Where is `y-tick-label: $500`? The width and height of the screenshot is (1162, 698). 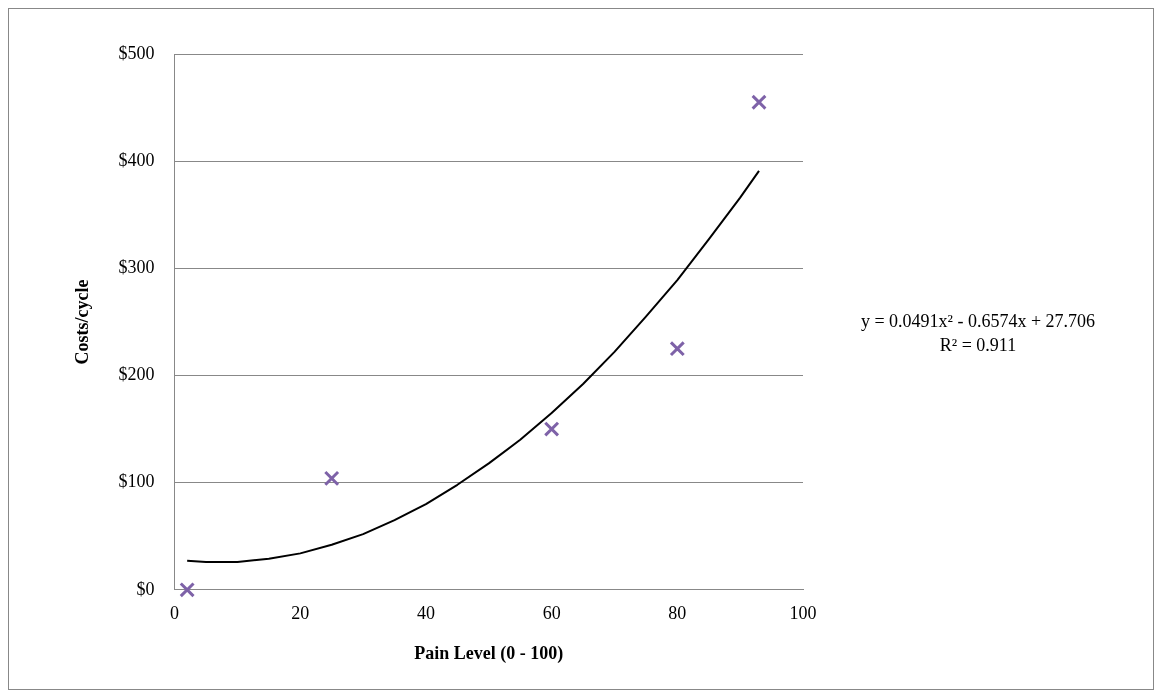 y-tick-label: $500 is located at coordinates (136, 52).